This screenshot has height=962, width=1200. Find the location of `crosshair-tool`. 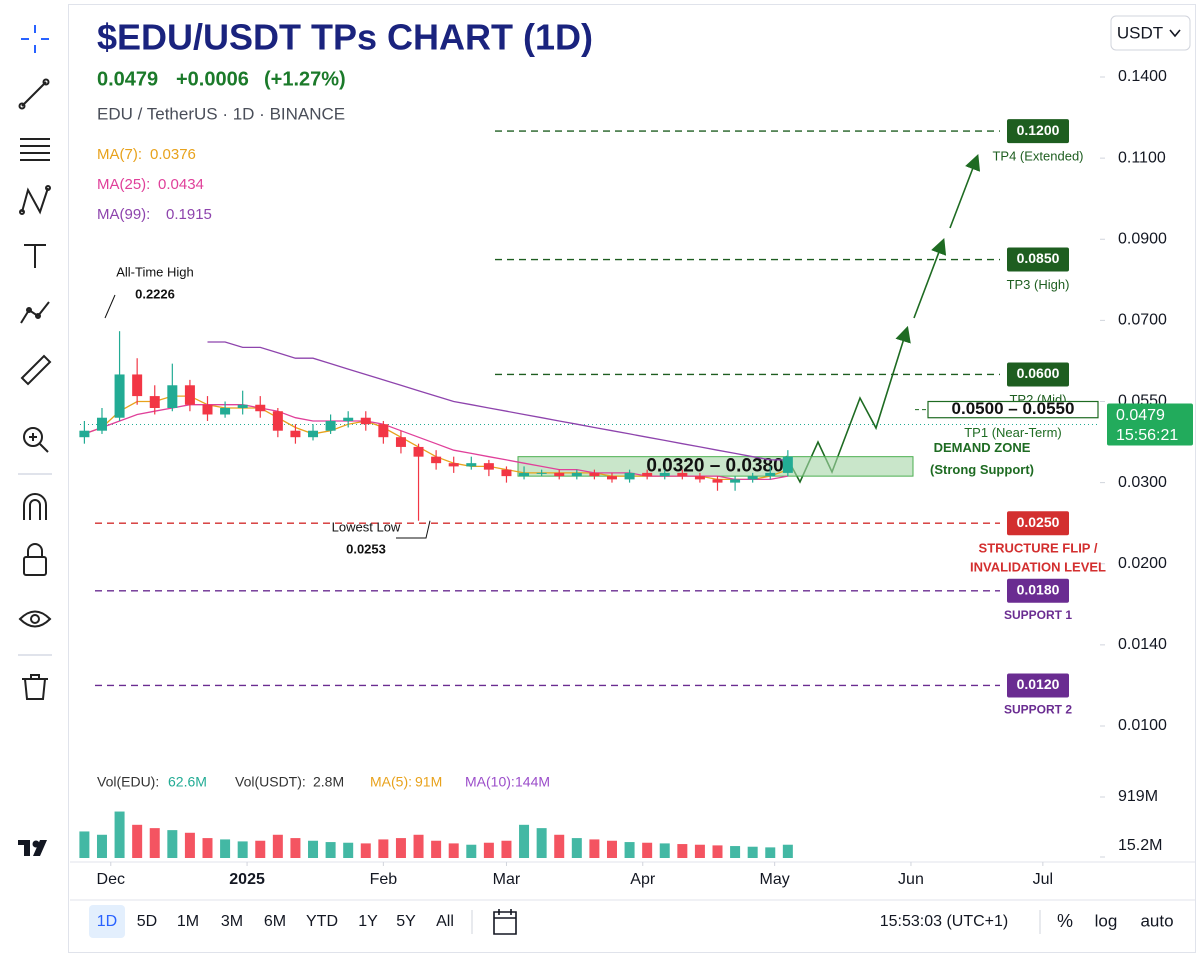

crosshair-tool is located at coordinates (35, 39).